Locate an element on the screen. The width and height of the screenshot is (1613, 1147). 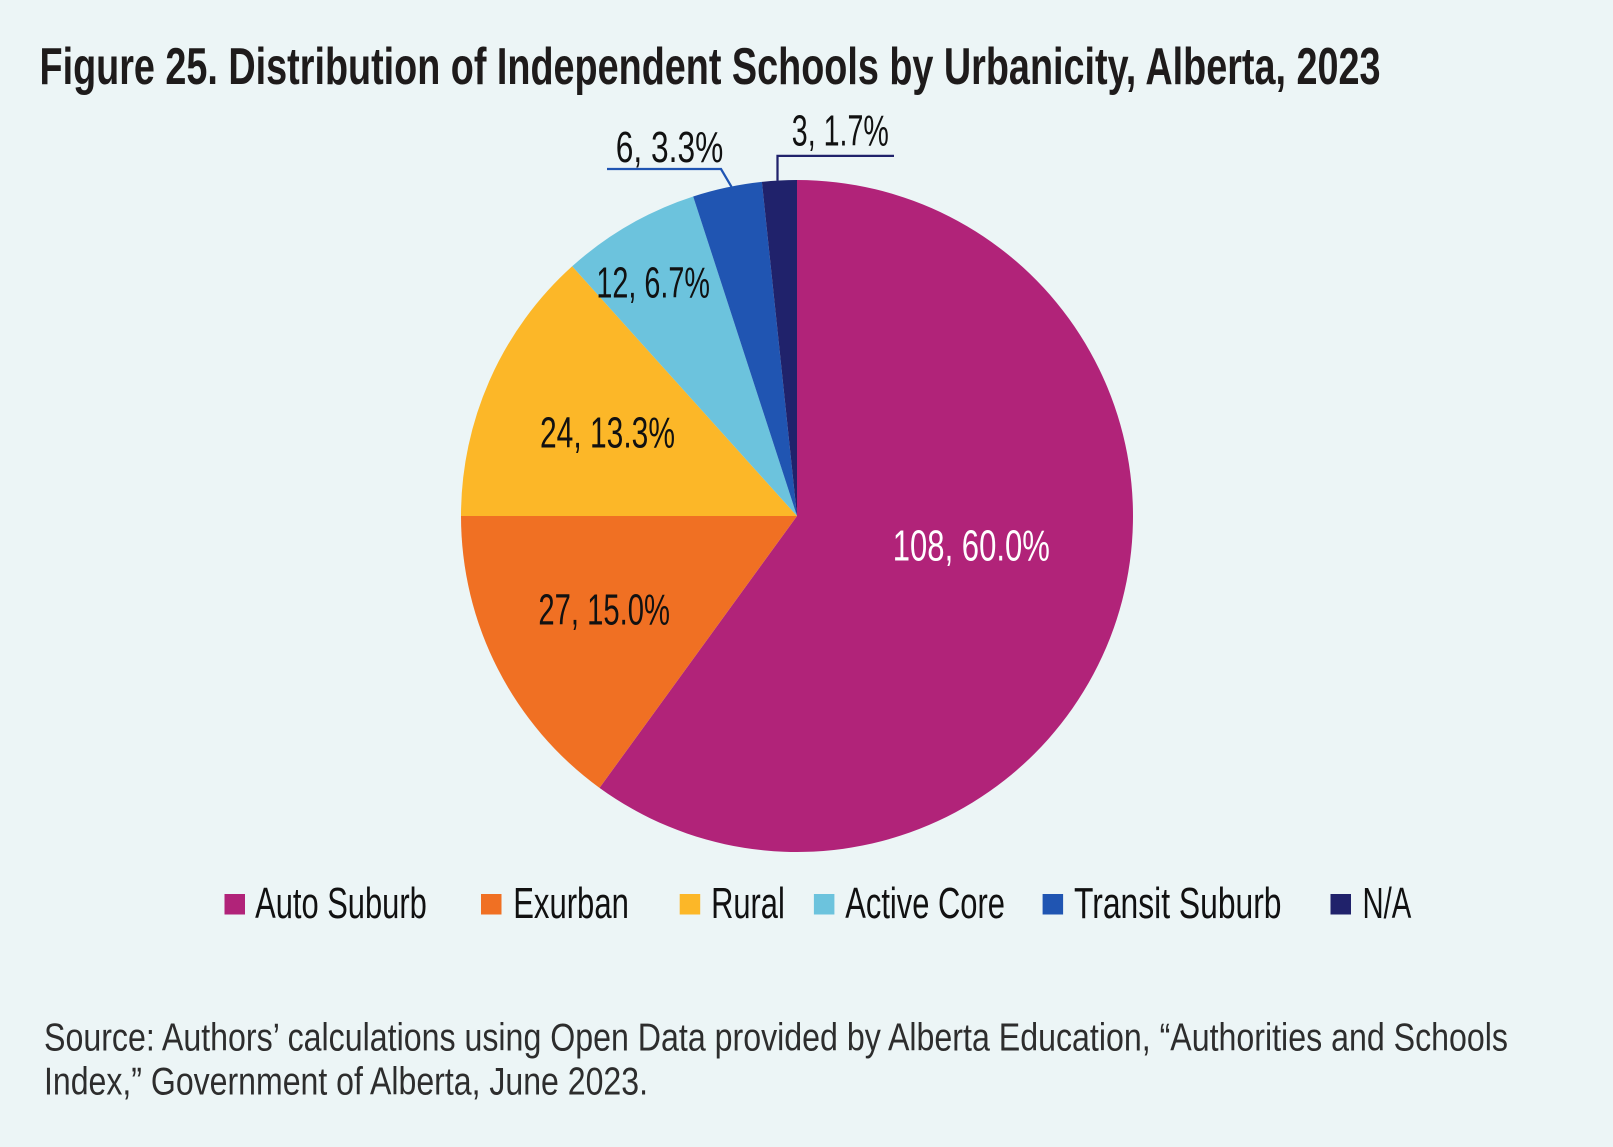
svg-text: 27, 15.0% is located at coordinates (604, 610).